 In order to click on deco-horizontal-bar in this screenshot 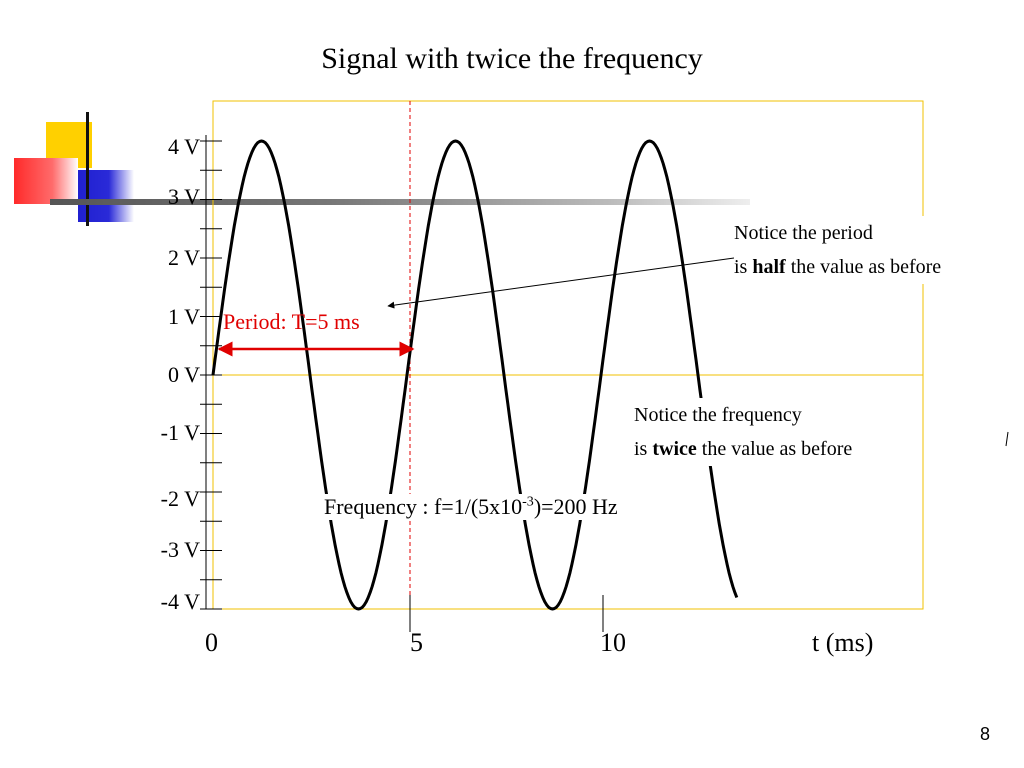, I will do `click(400, 202)`.